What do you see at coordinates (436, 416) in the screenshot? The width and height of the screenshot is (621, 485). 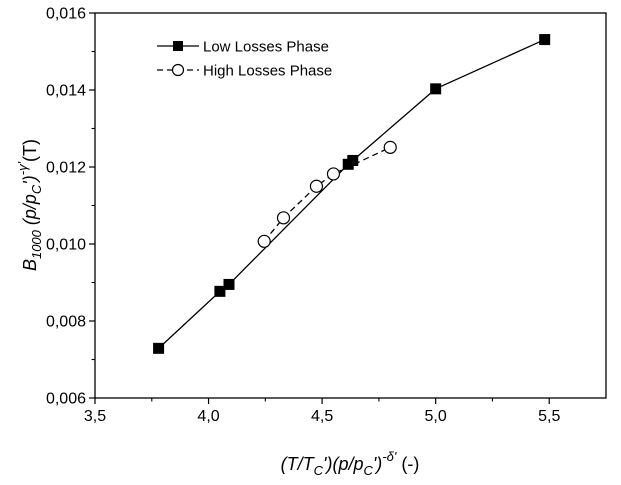 I see `x-tick-label: 5,0` at bounding box center [436, 416].